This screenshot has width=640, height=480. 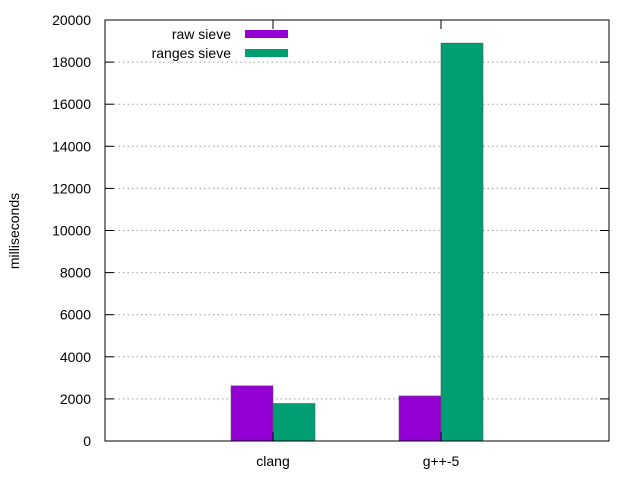 I want to click on y-tick-label: 20000, so click(x=71, y=20).